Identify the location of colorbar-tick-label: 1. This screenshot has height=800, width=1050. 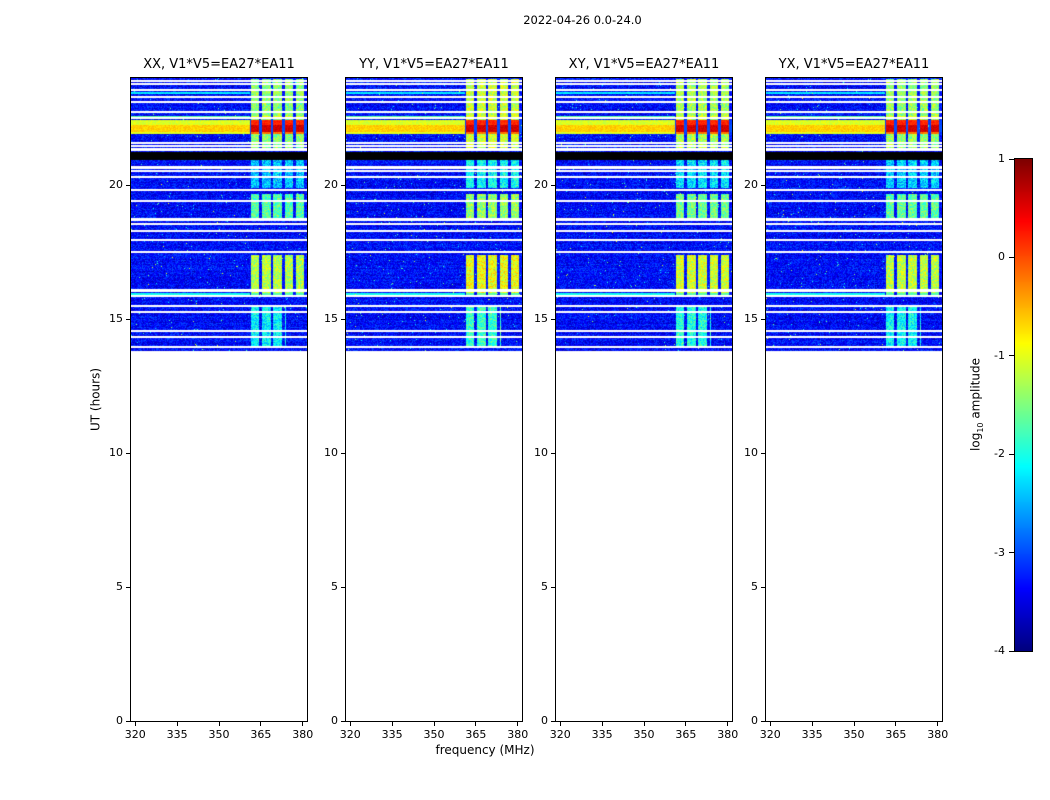
(1001, 158).